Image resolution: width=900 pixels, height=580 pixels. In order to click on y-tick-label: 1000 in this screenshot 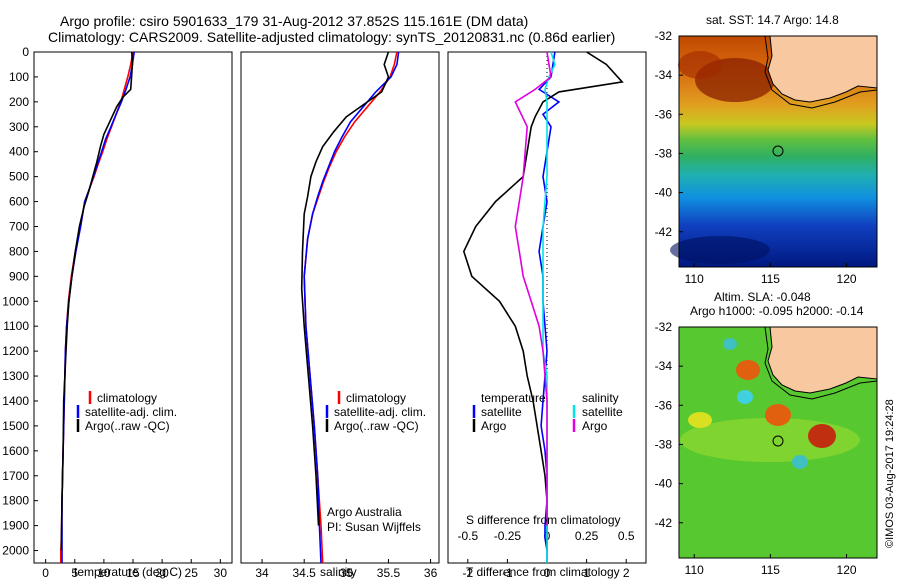, I will do `click(15, 301)`.